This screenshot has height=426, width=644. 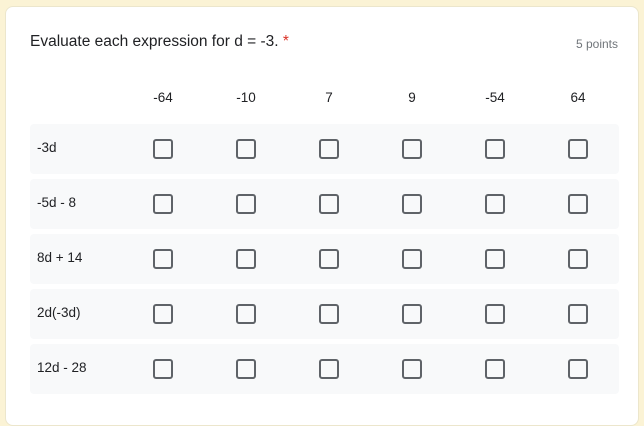 I want to click on row-label: 2d(-3d), so click(x=59, y=312).